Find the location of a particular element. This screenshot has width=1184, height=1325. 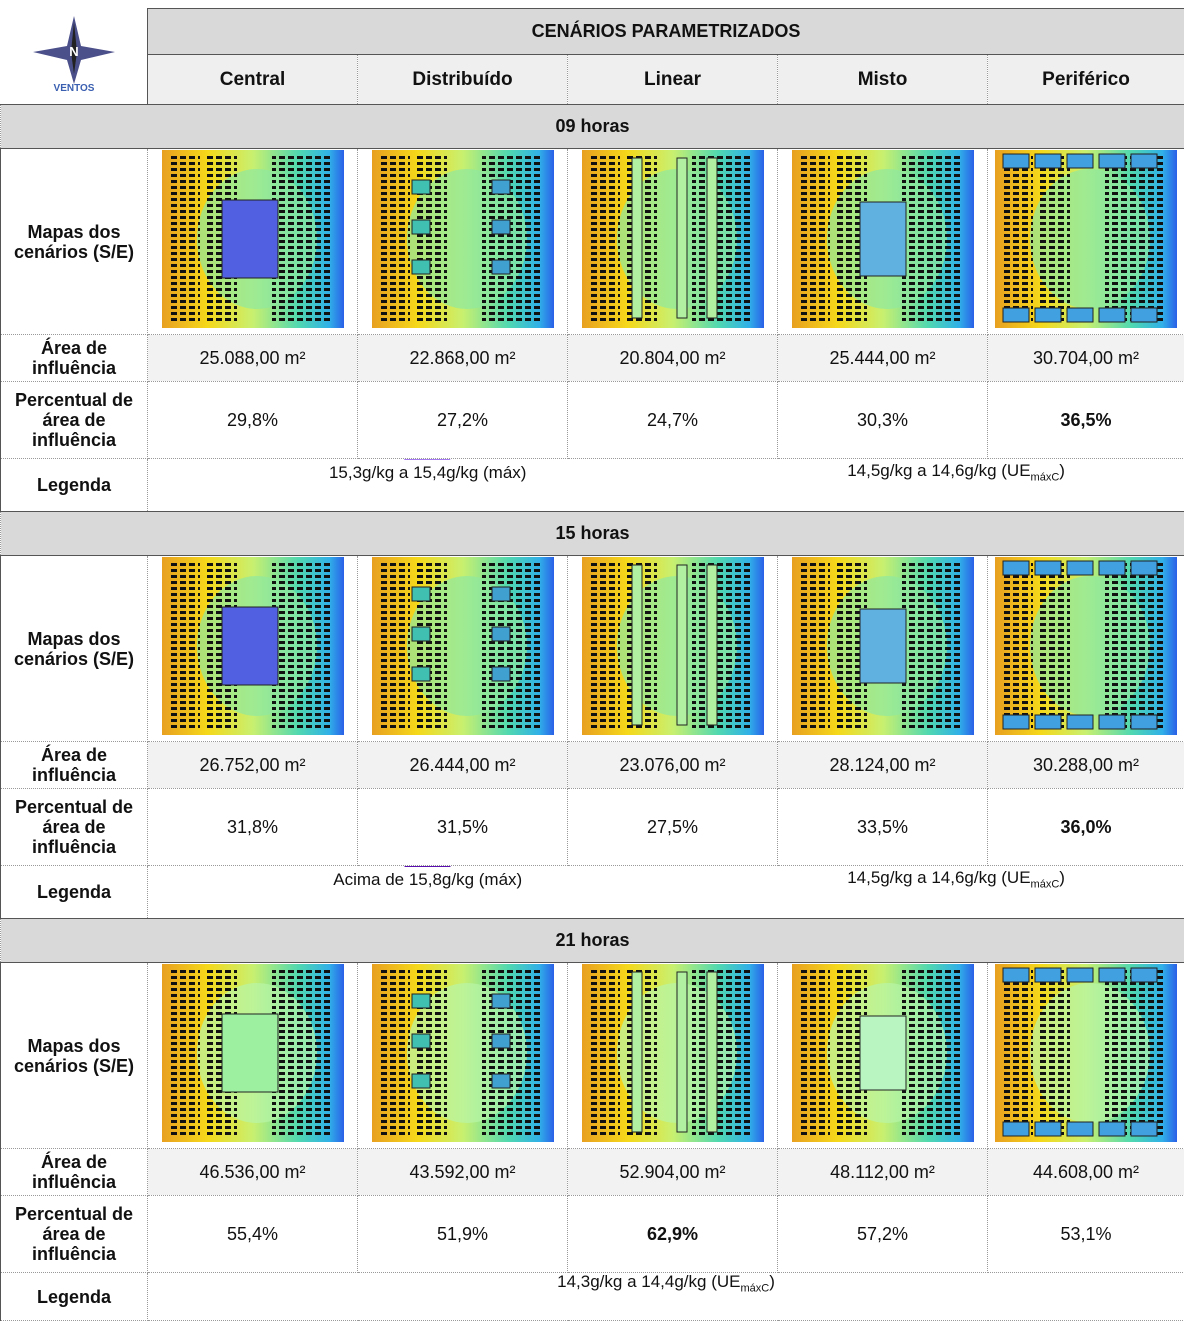

row-label: Mapas dos cenários (S/E) is located at coordinates (74, 241).